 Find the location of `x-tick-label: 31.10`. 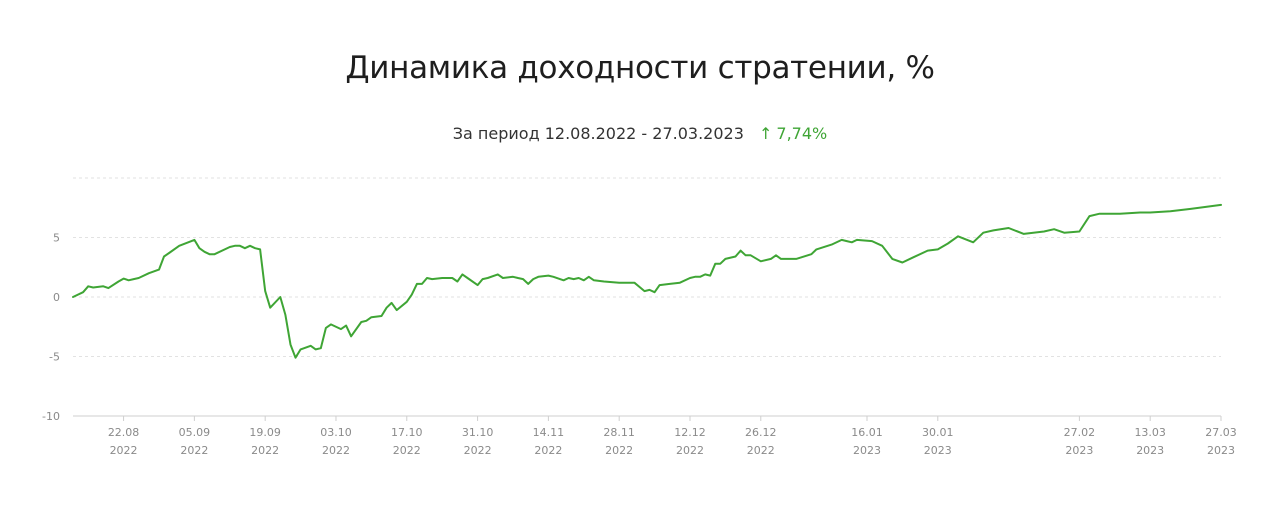

x-tick-label: 31.10 is located at coordinates (478, 432).